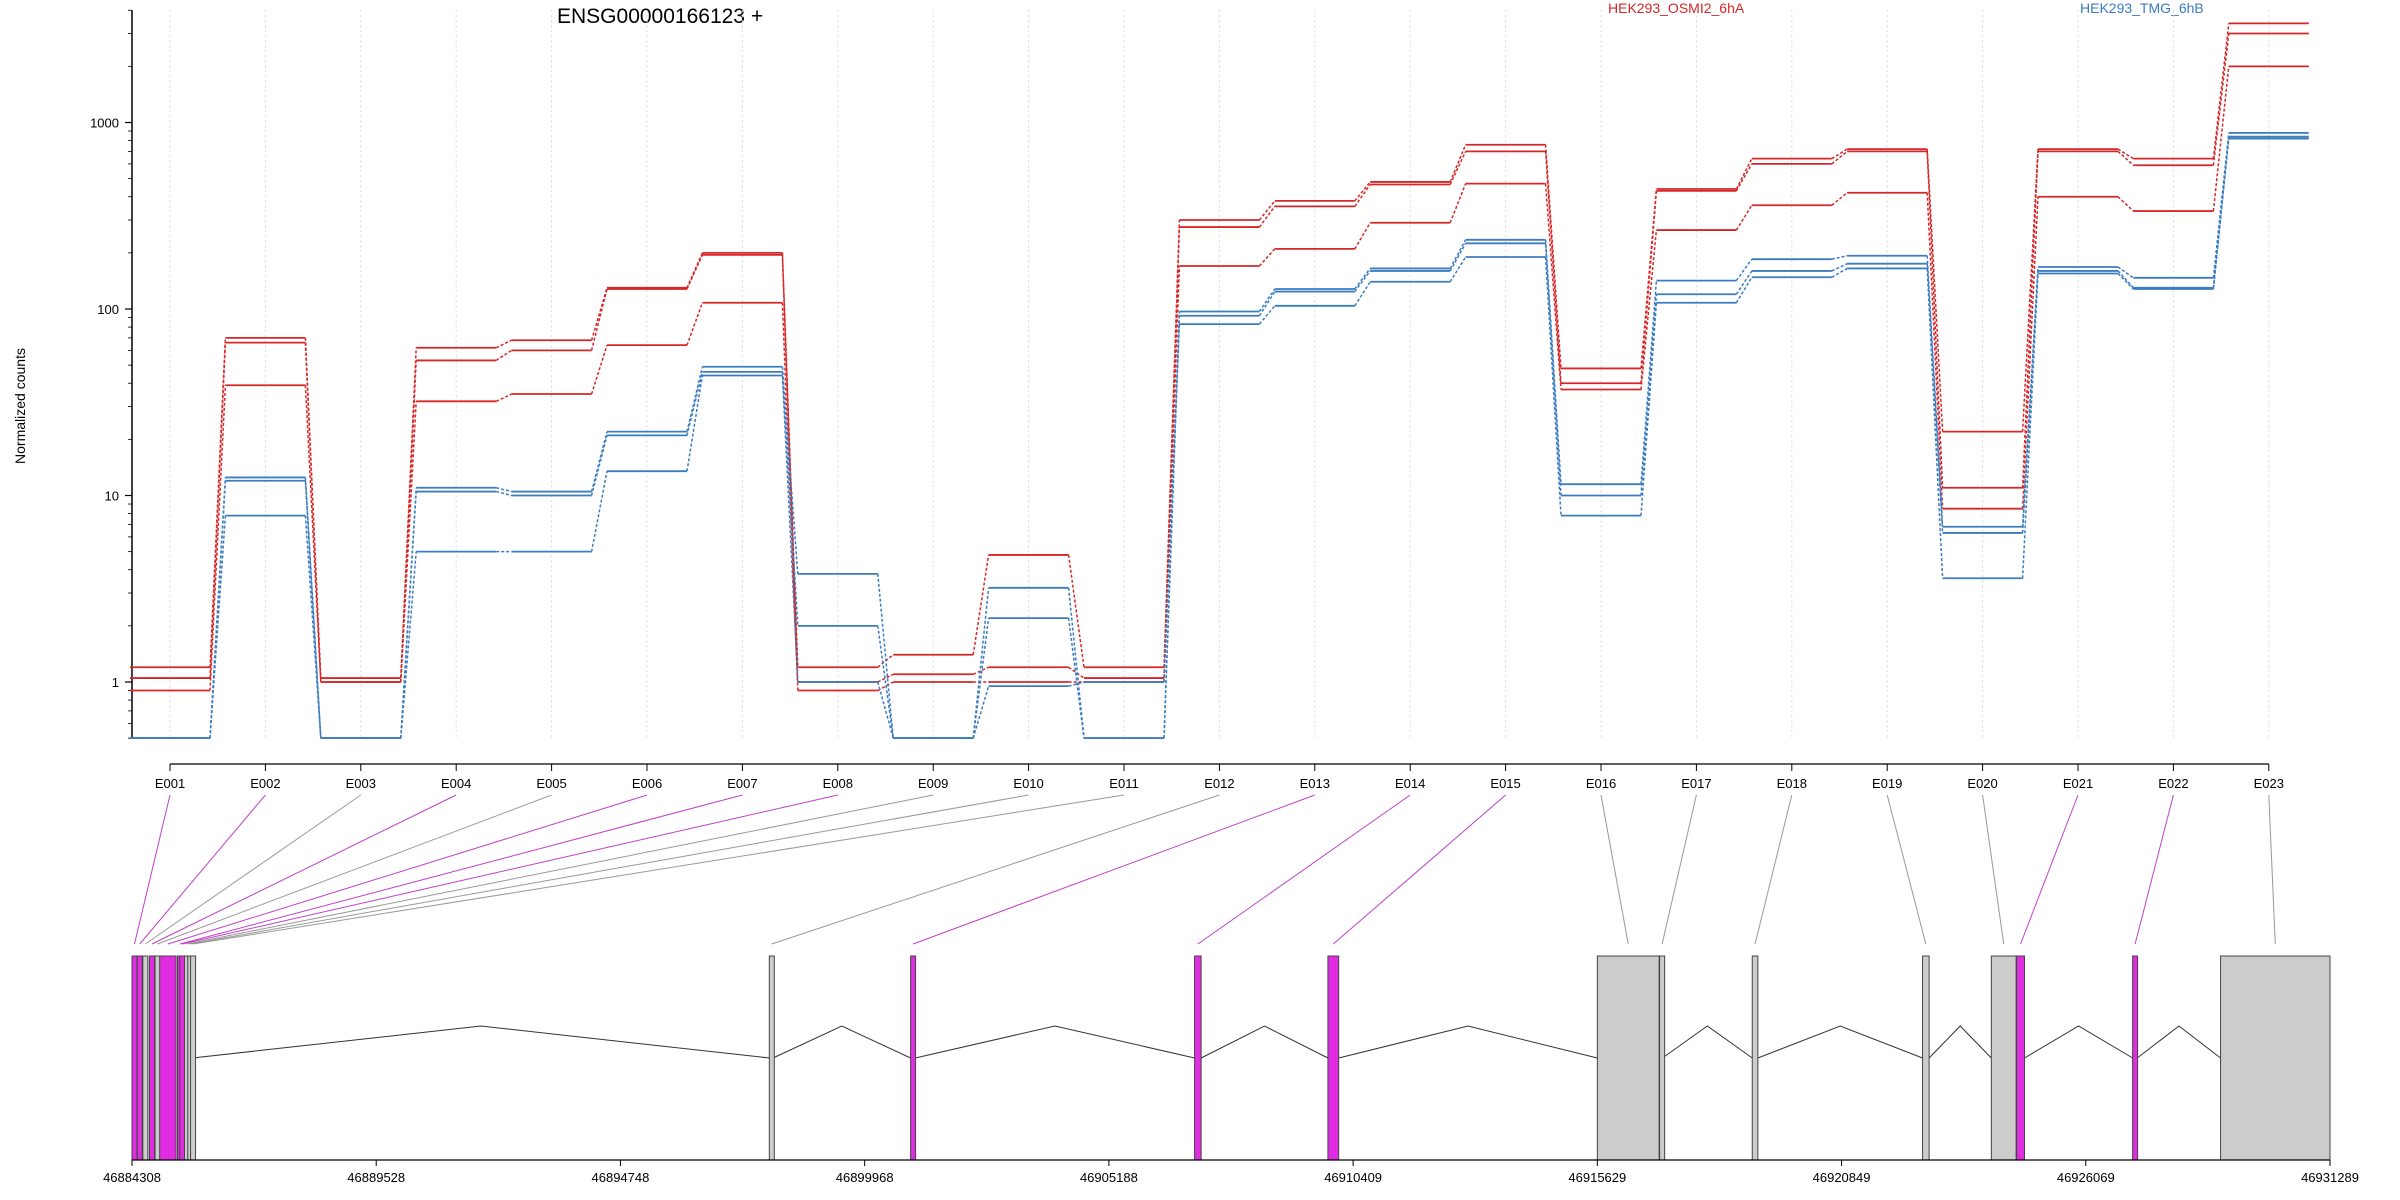  What do you see at coordinates (1842, 1177) in the screenshot?
I see `genomic-tick-label: 46920849` at bounding box center [1842, 1177].